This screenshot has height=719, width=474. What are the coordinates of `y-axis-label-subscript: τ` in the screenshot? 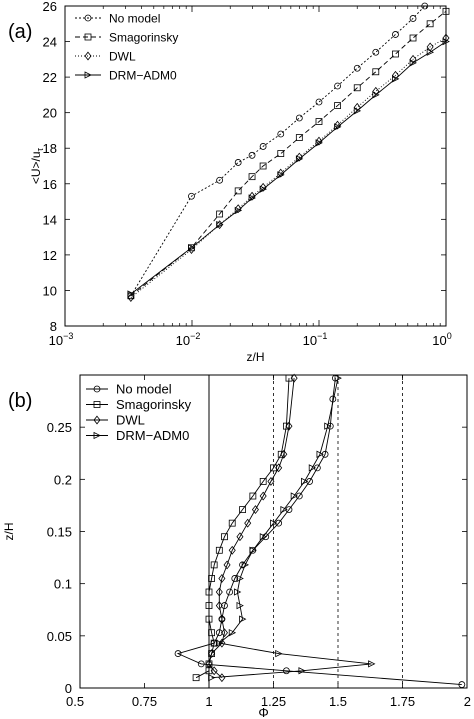 It's located at (40, 149).